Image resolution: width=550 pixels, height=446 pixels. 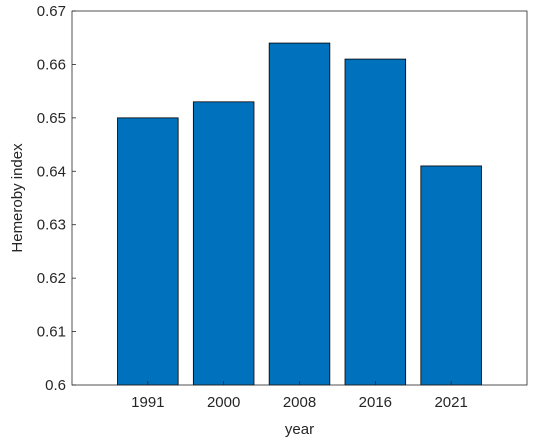 I want to click on bar-1991, so click(x=148, y=251).